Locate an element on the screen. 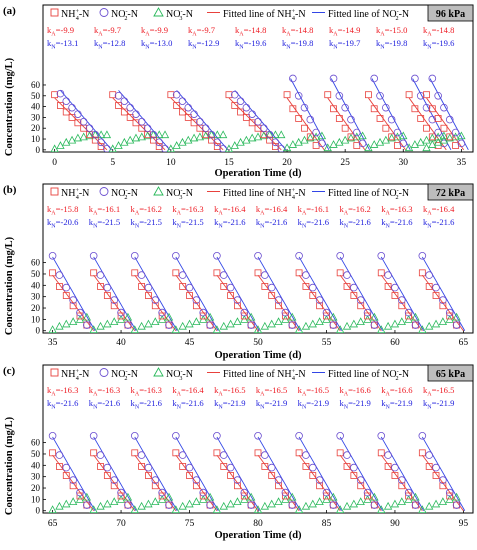 Image resolution: width=477 pixels, height=550 pixels. k-n-label-eq: =-19.7 is located at coordinates (349, 43).